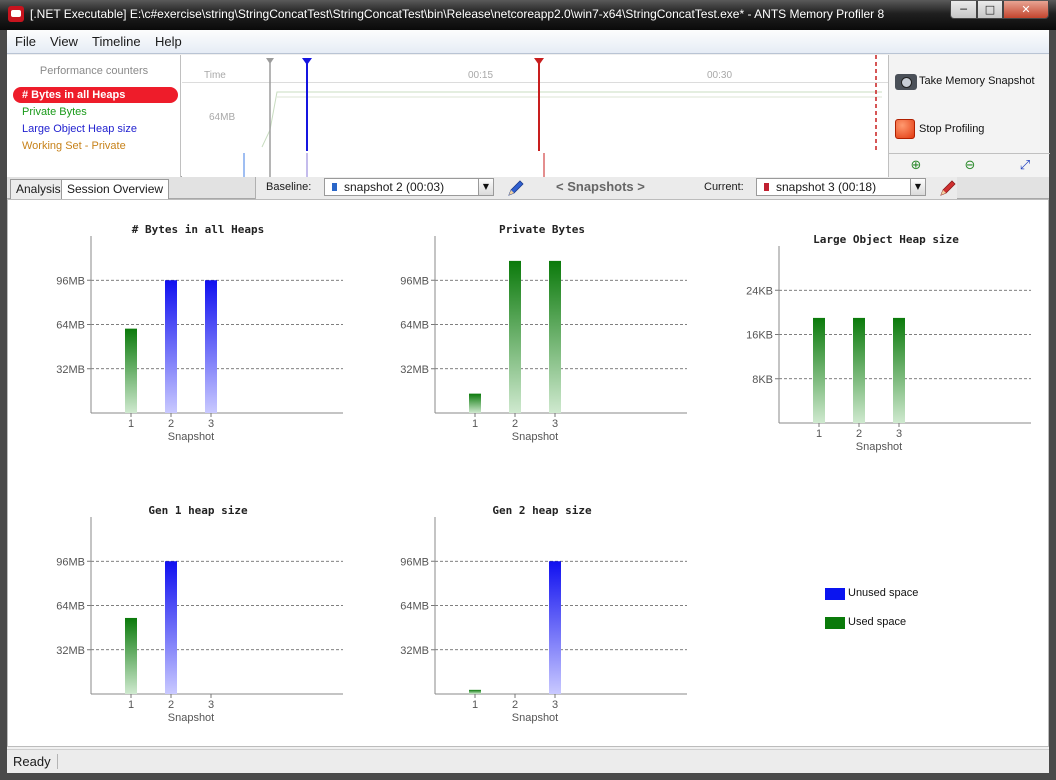 Image resolution: width=1056 pixels, height=780 pixels. What do you see at coordinates (916, 165) in the screenshot?
I see `zoom-in-icon: ⊕` at bounding box center [916, 165].